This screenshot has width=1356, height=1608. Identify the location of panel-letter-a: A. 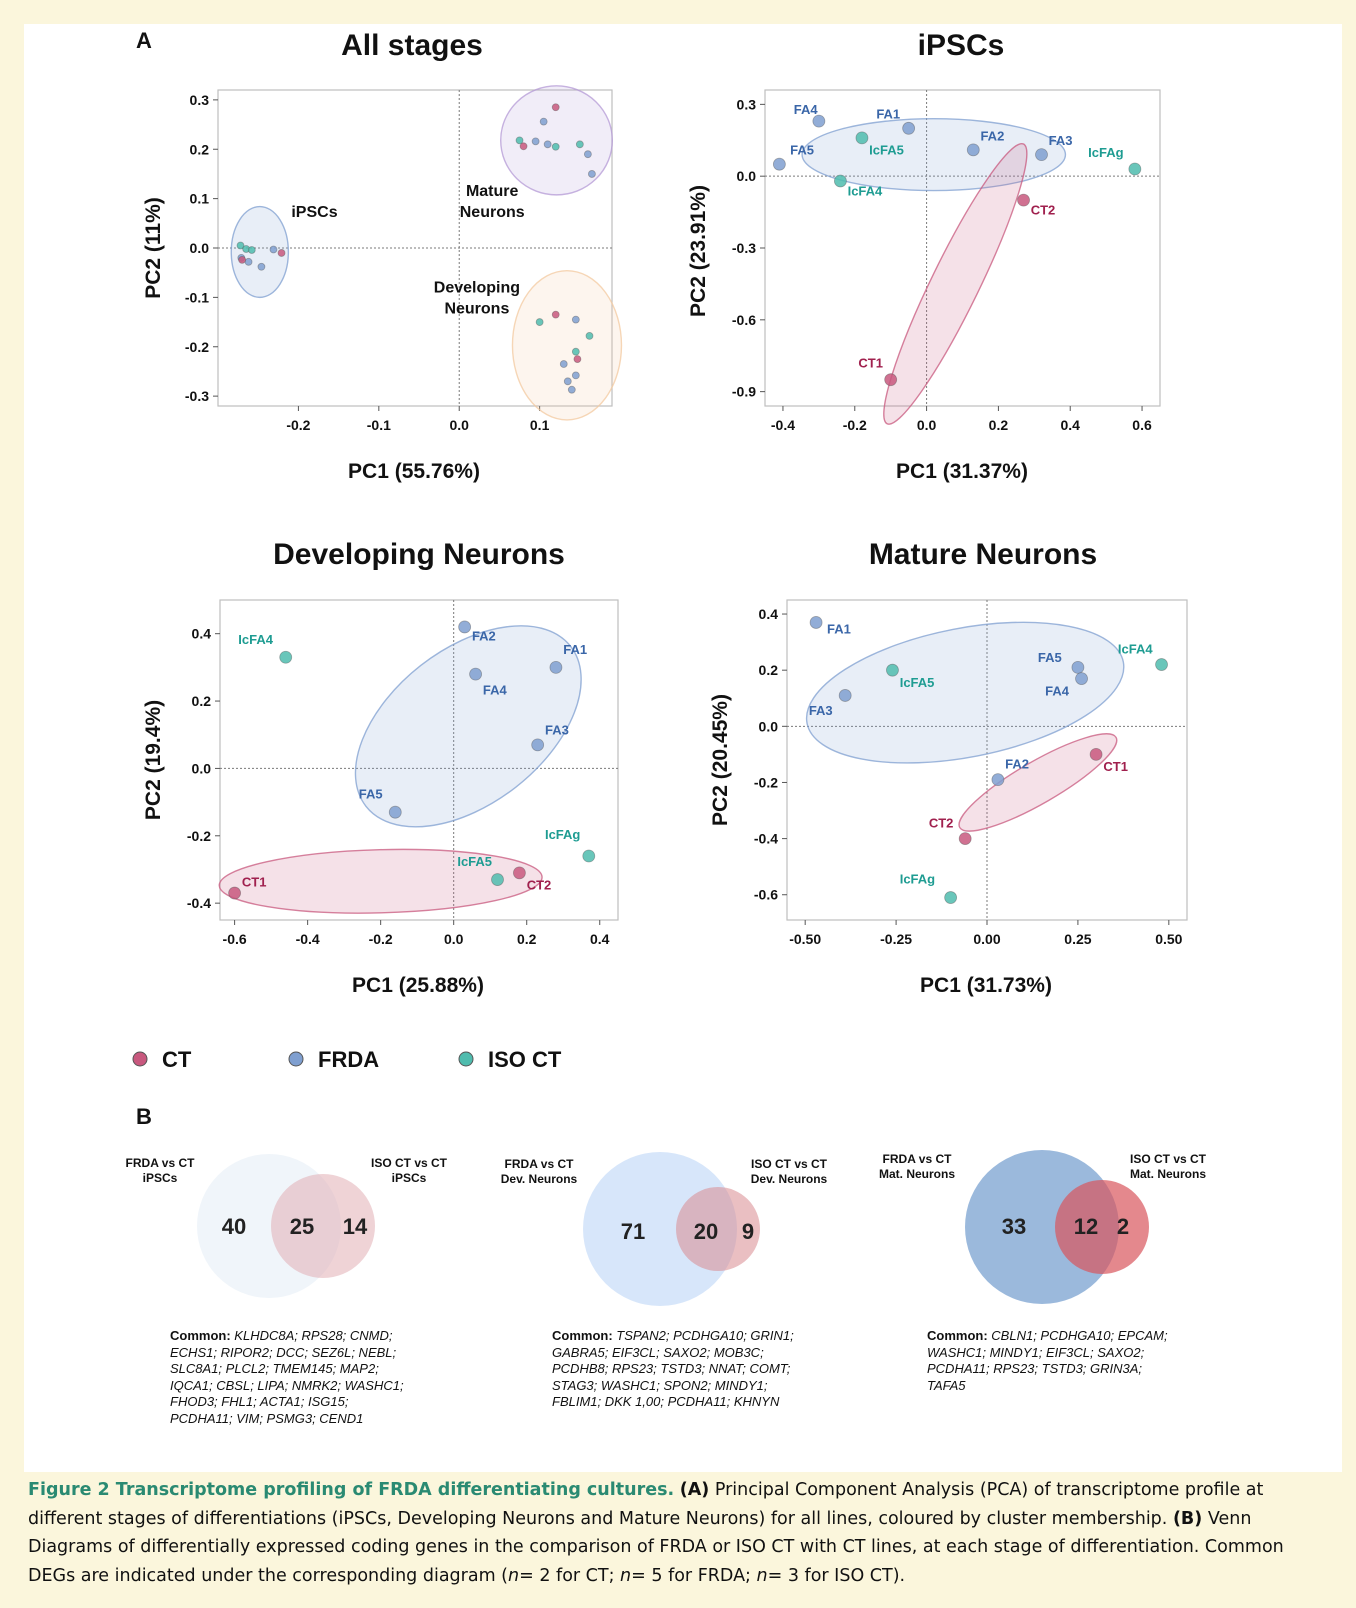
(144, 40).